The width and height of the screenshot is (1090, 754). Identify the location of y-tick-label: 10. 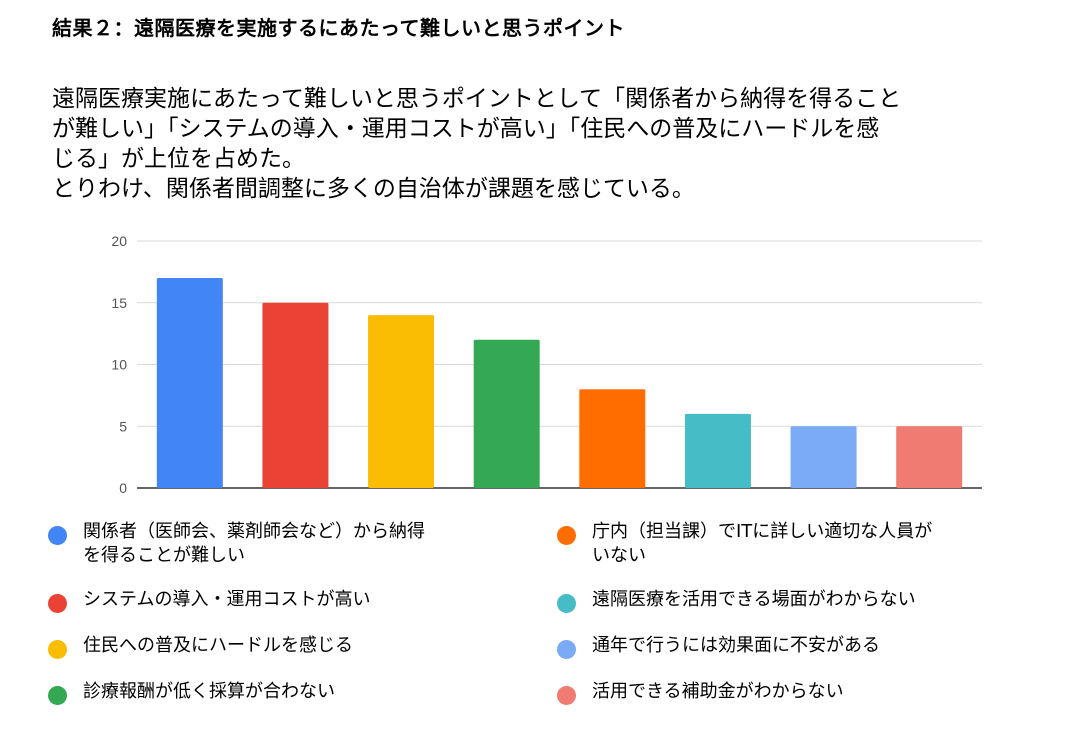
(119, 365).